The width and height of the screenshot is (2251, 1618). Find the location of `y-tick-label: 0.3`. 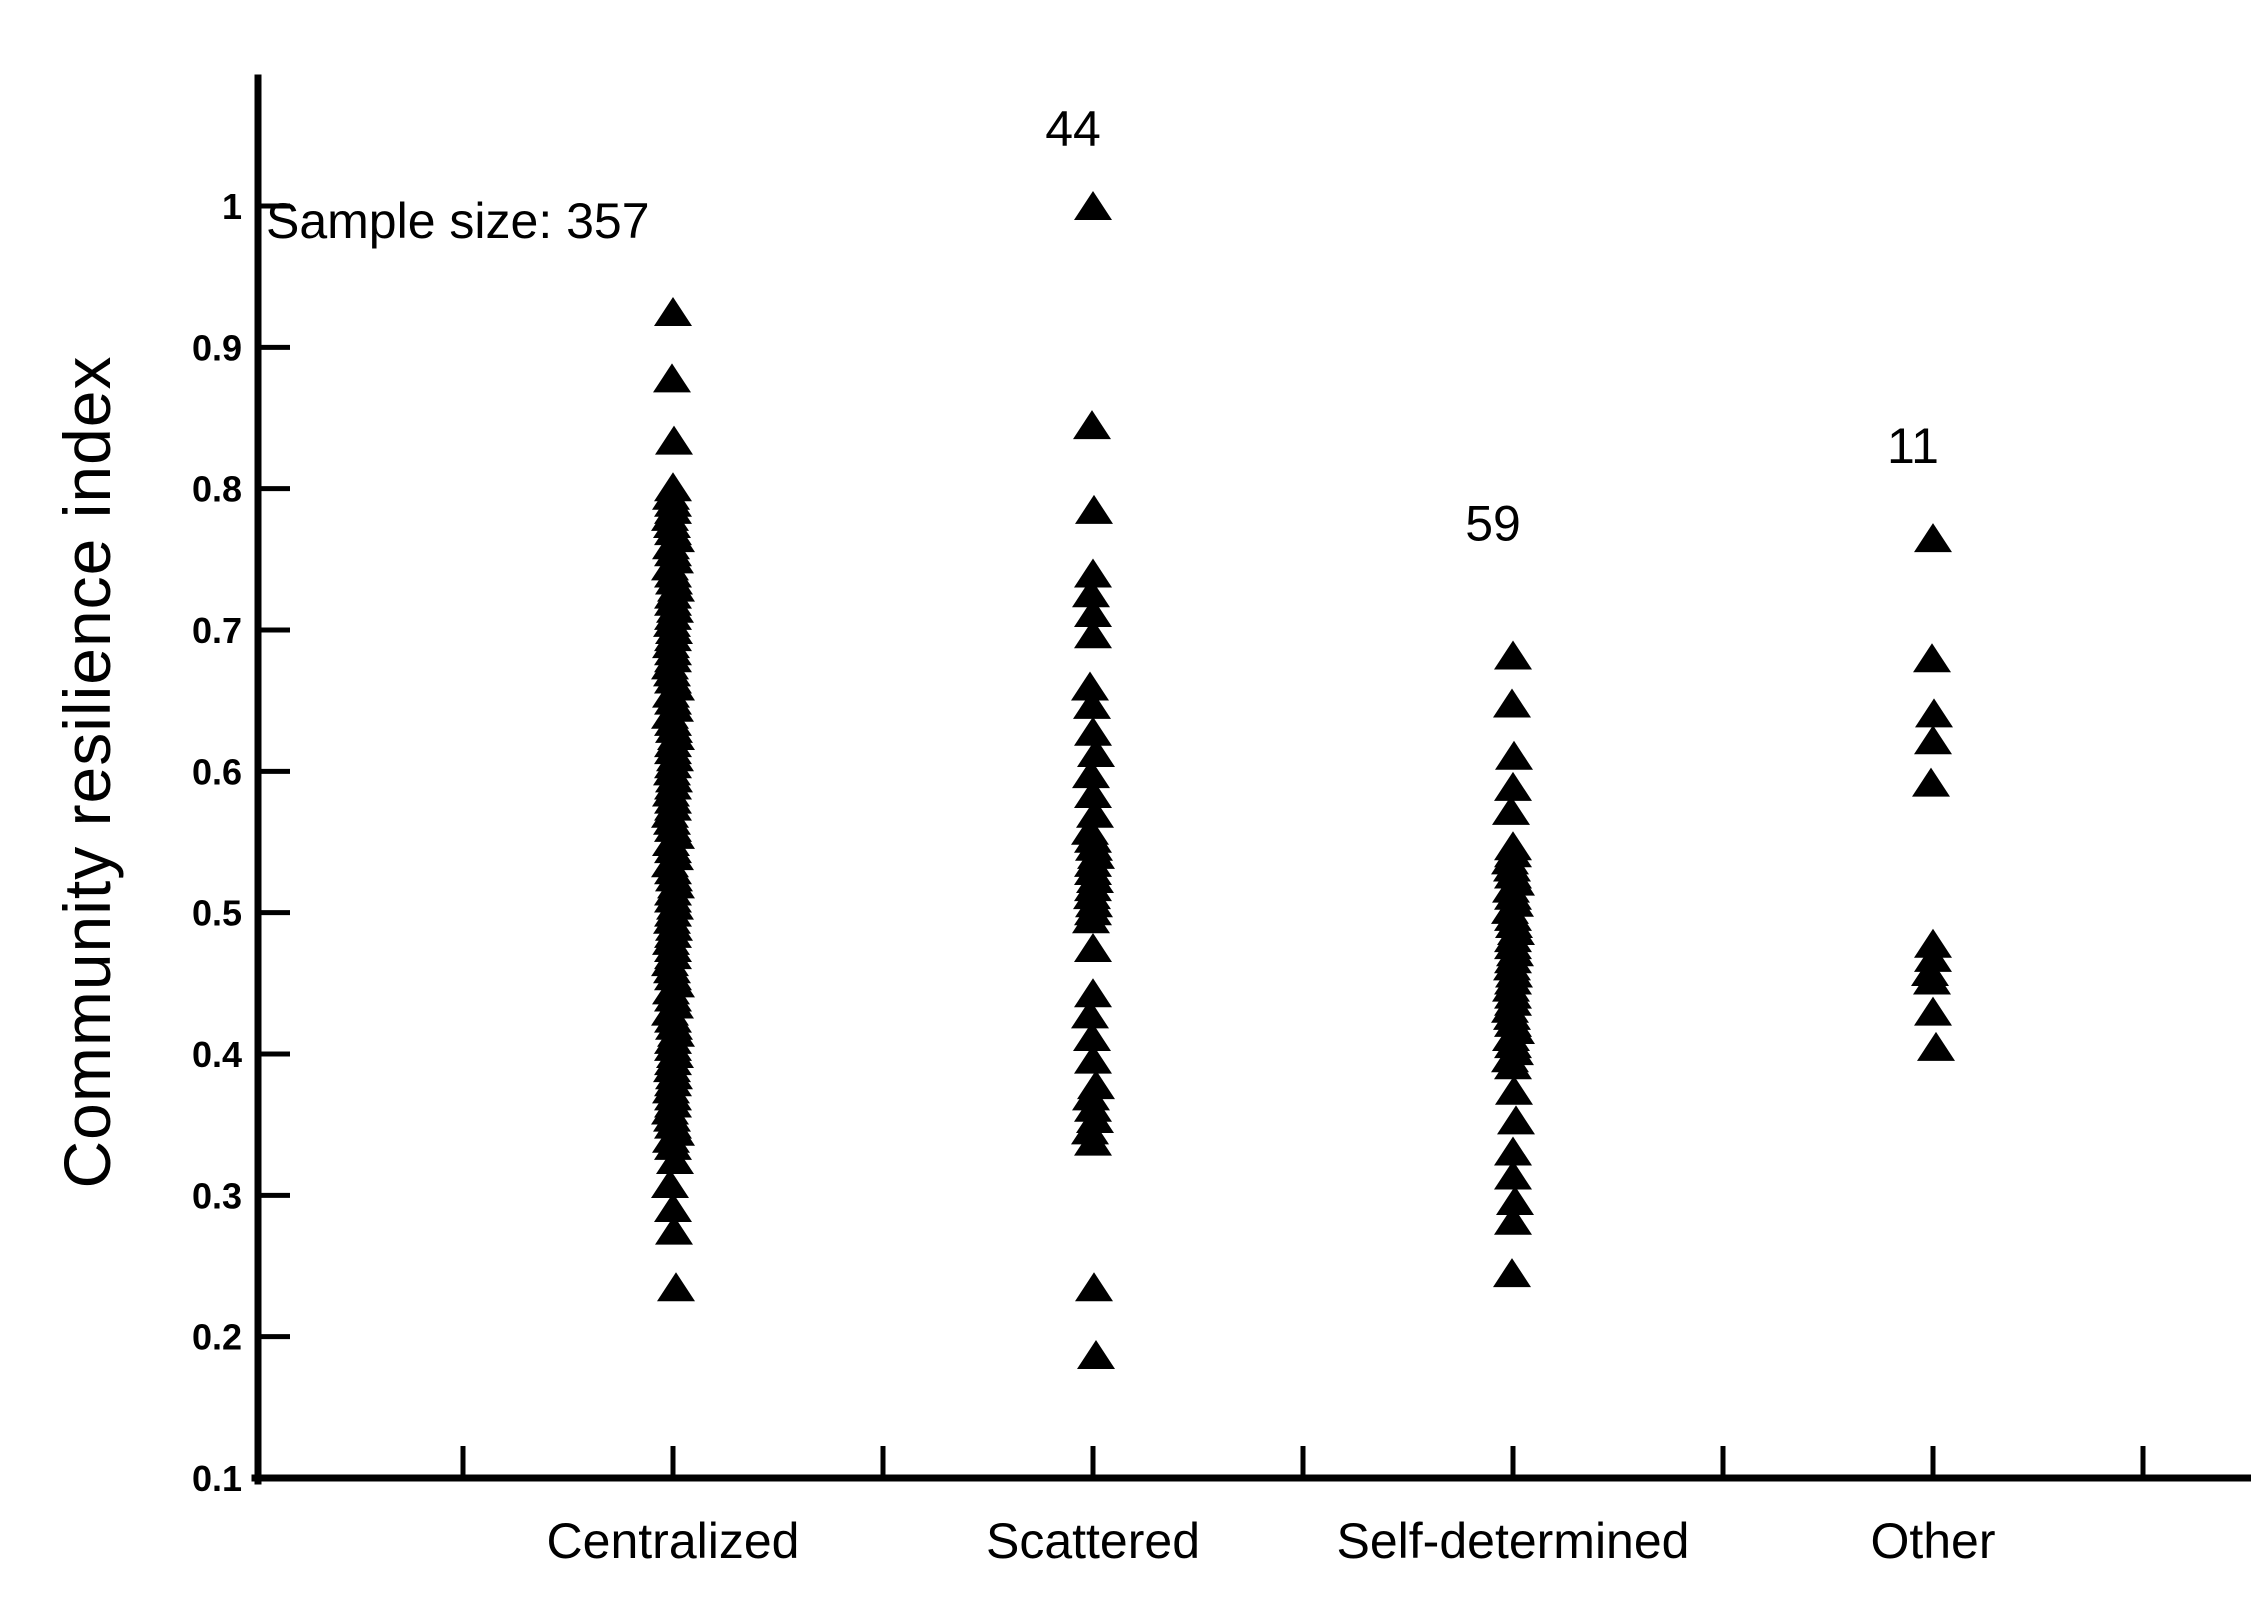

y-tick-label: 0.3 is located at coordinates (217, 1195).